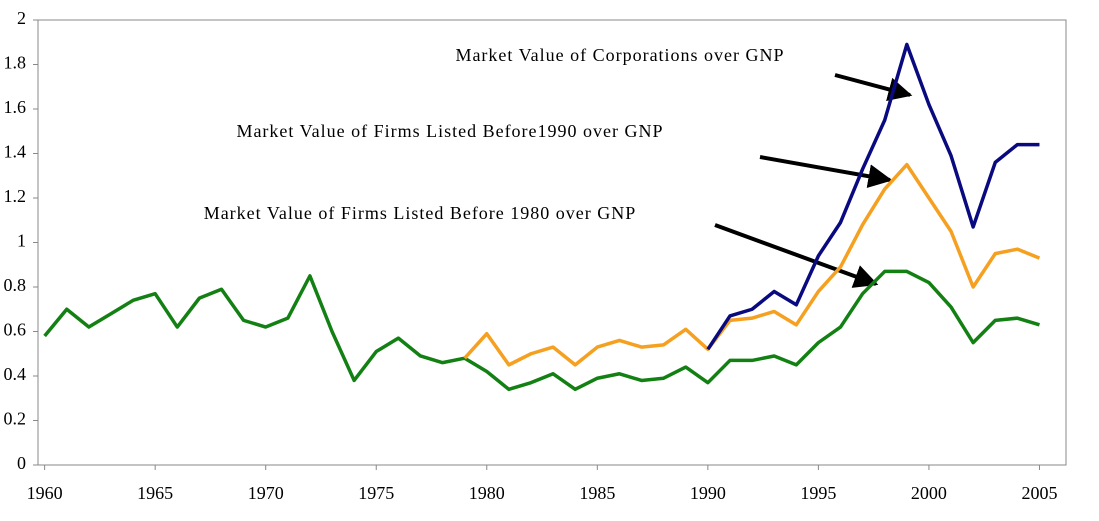 The width and height of the screenshot is (1099, 521). What do you see at coordinates (376, 493) in the screenshot?
I see `x-tick-label: 1975` at bounding box center [376, 493].